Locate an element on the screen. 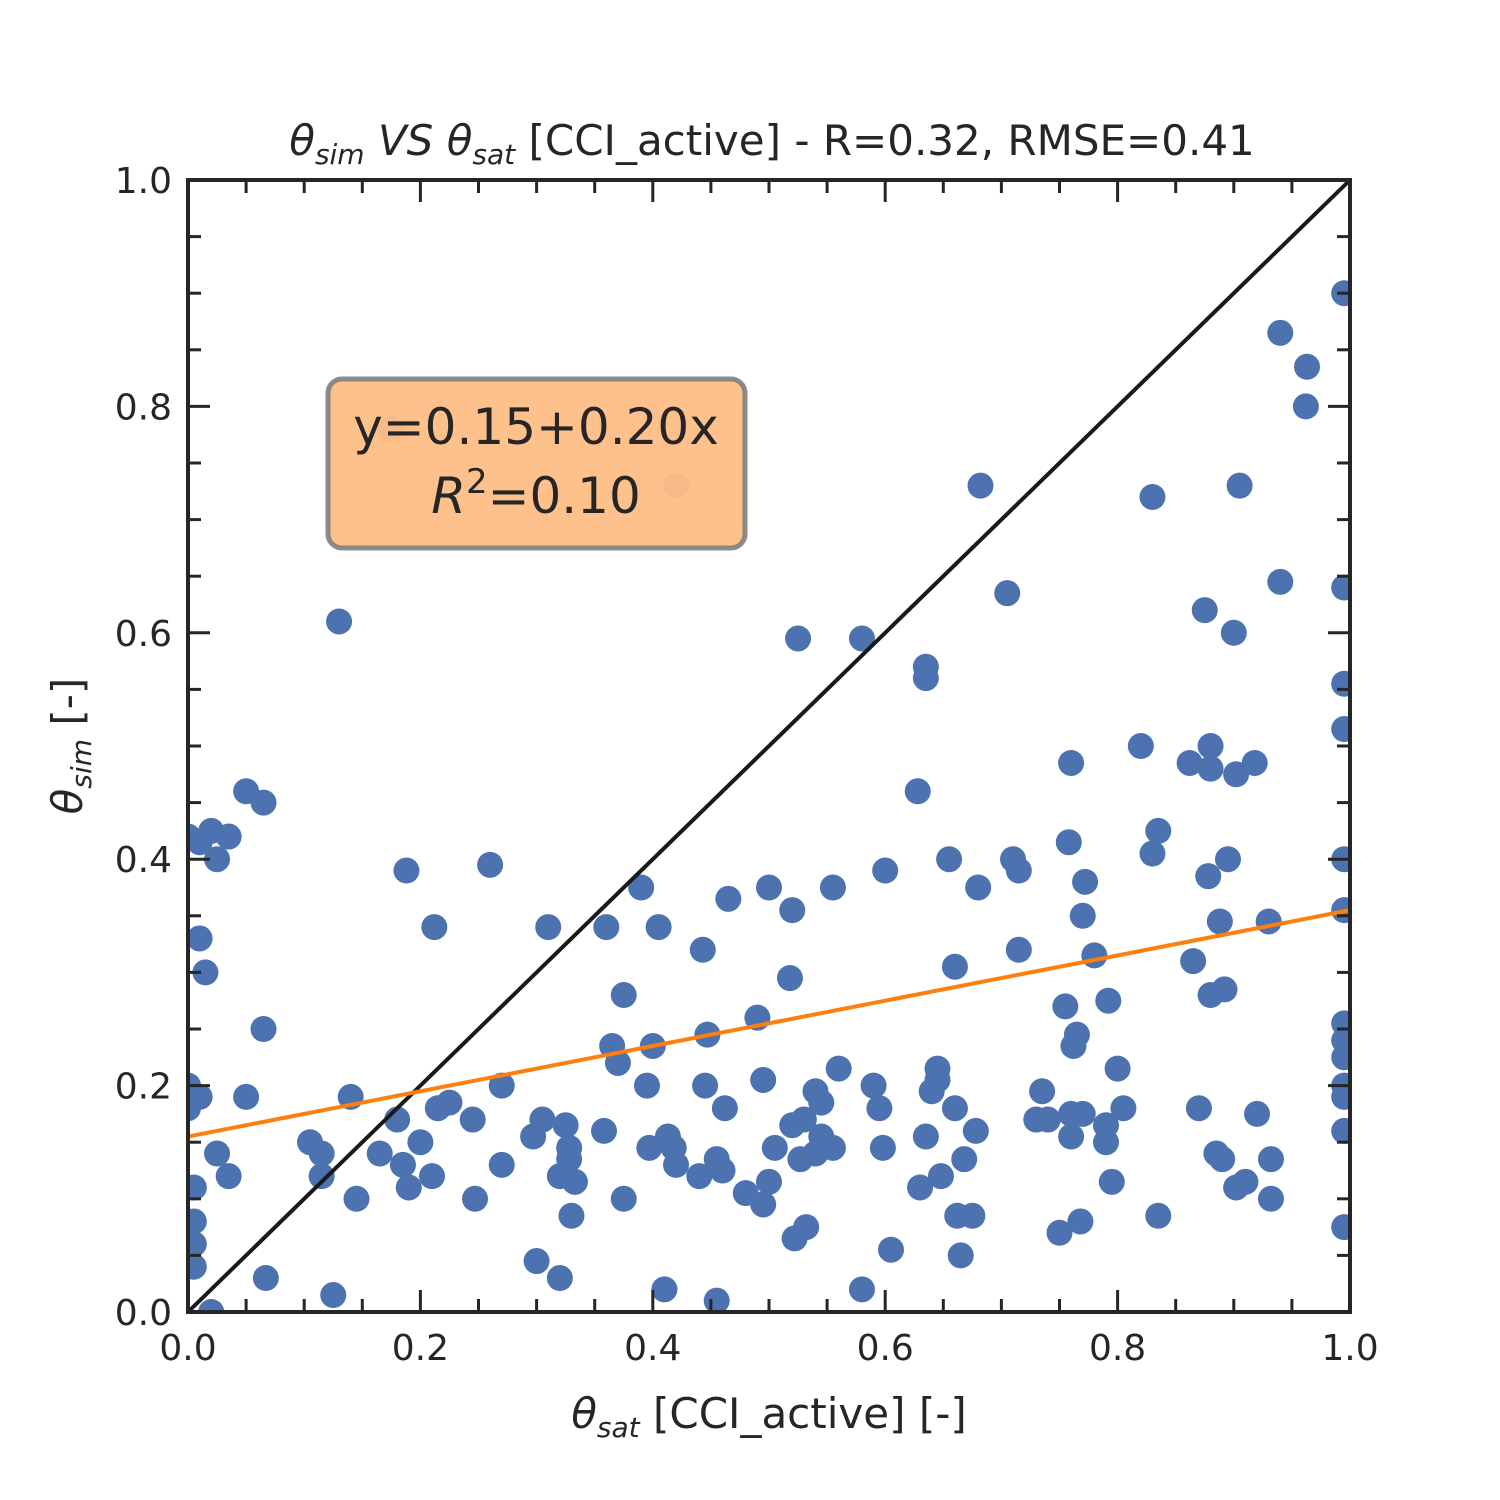 The height and width of the screenshot is (1500, 1500). regression-fit-line is located at coordinates (769, 1023).